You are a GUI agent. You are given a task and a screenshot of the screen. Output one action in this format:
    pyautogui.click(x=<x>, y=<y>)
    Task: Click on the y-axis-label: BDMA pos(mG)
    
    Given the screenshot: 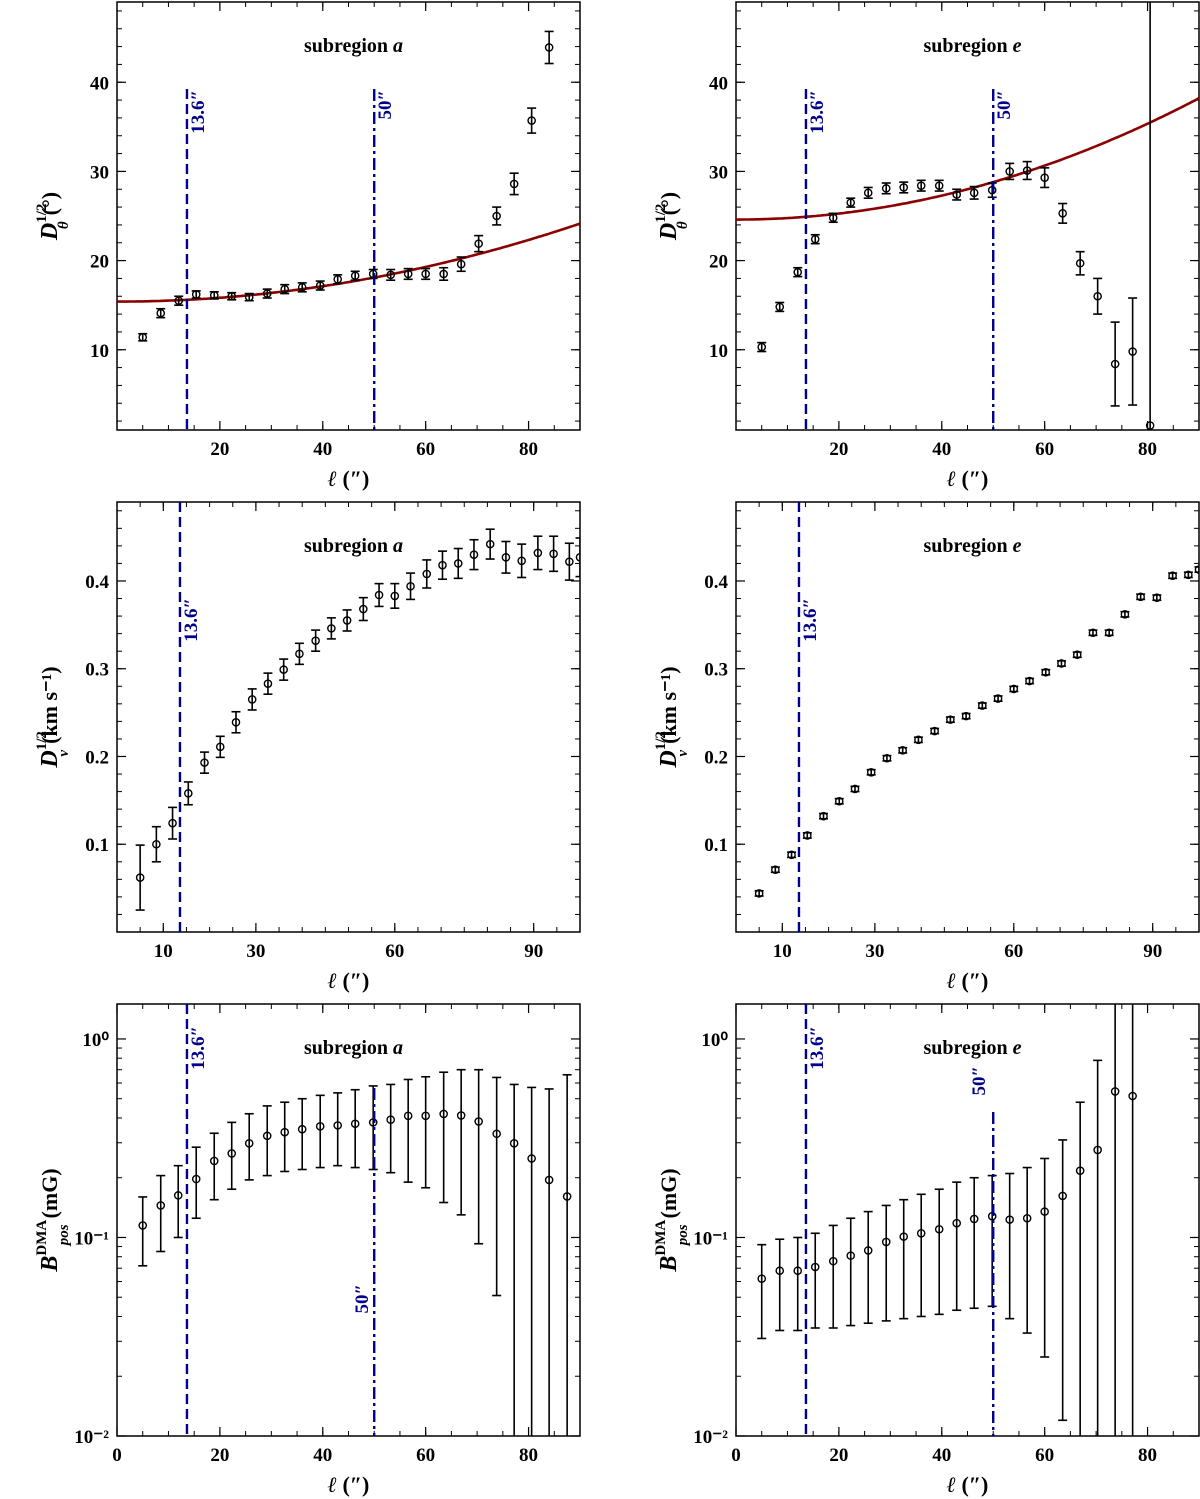 What is the action you would take?
    pyautogui.click(x=53, y=1220)
    